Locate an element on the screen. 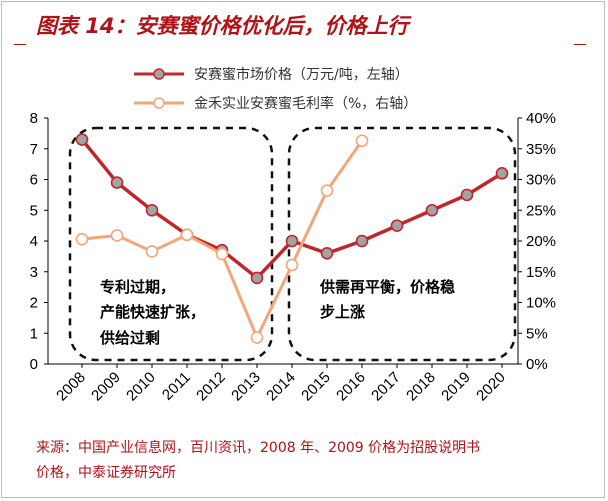 The height and width of the screenshot is (501, 608). x-tick-label: 2020 is located at coordinates (491, 387).